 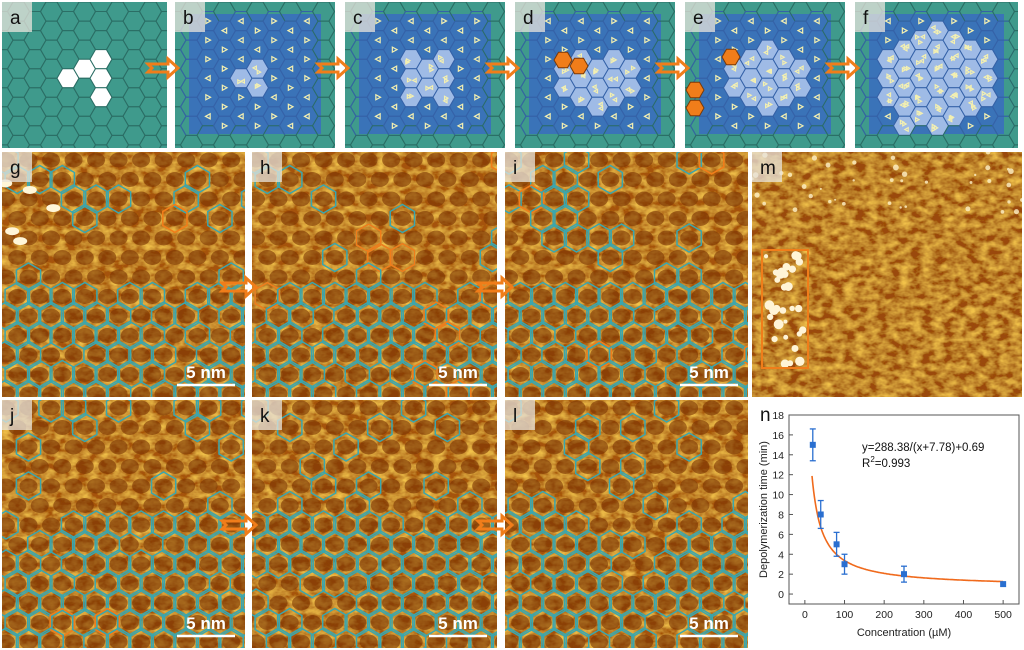 What do you see at coordinates (926, 182) in the screenshot?
I see `bright-adsorbate` at bounding box center [926, 182].